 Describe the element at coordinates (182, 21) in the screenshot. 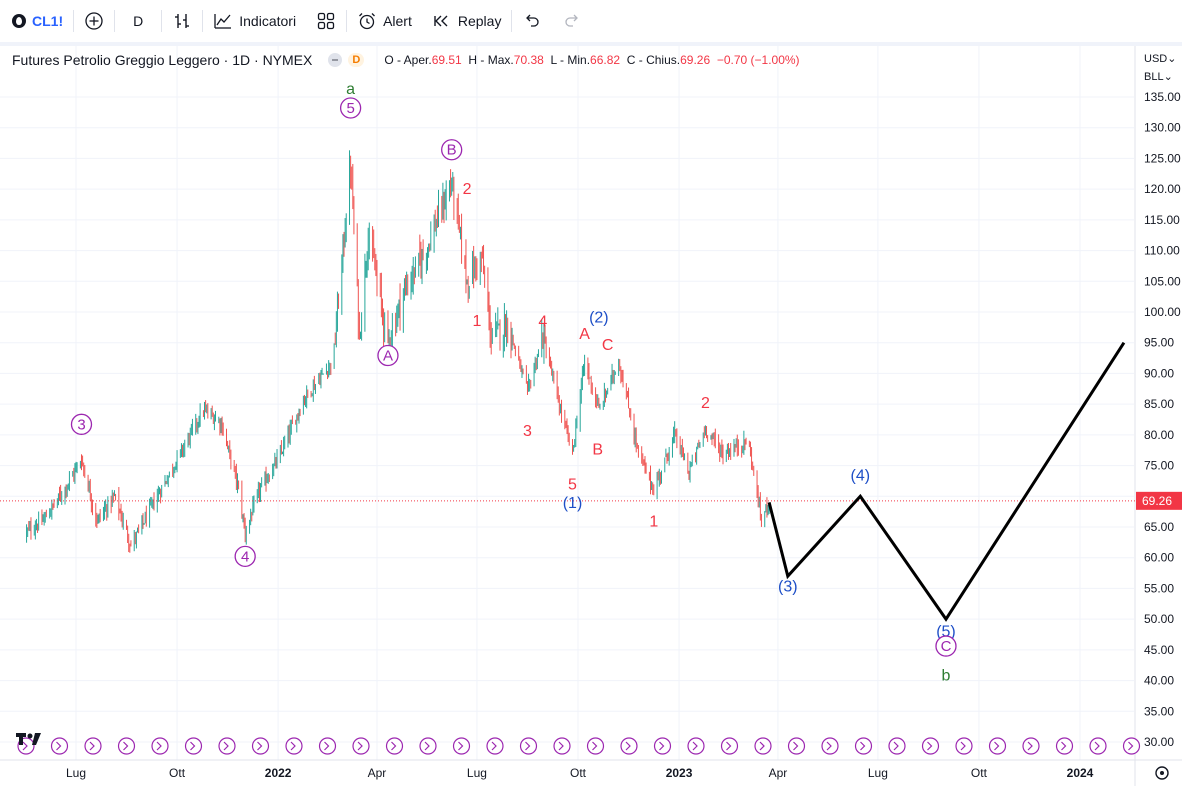

I see `chart-type-button` at that location.